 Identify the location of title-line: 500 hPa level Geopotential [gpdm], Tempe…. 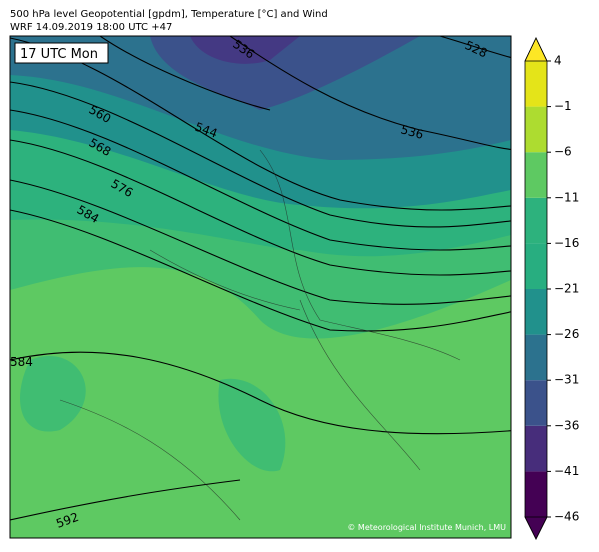
(169, 14).